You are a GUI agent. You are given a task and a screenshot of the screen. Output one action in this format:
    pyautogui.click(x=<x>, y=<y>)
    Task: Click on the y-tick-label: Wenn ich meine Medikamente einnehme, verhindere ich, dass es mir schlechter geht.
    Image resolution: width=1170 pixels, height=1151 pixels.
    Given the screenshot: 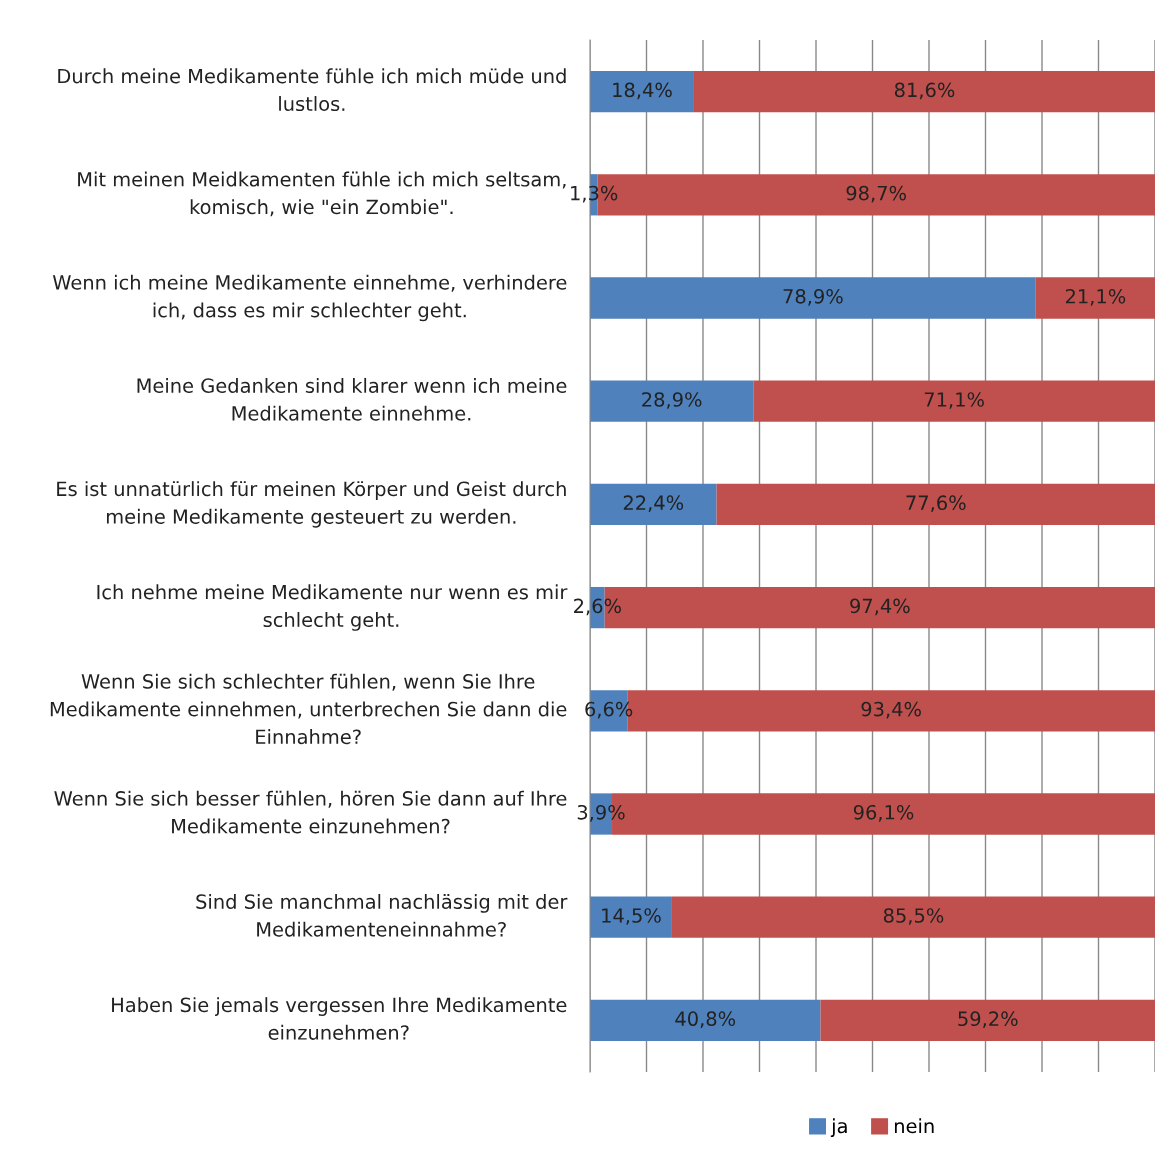 What is the action you would take?
    pyautogui.click(x=309, y=298)
    